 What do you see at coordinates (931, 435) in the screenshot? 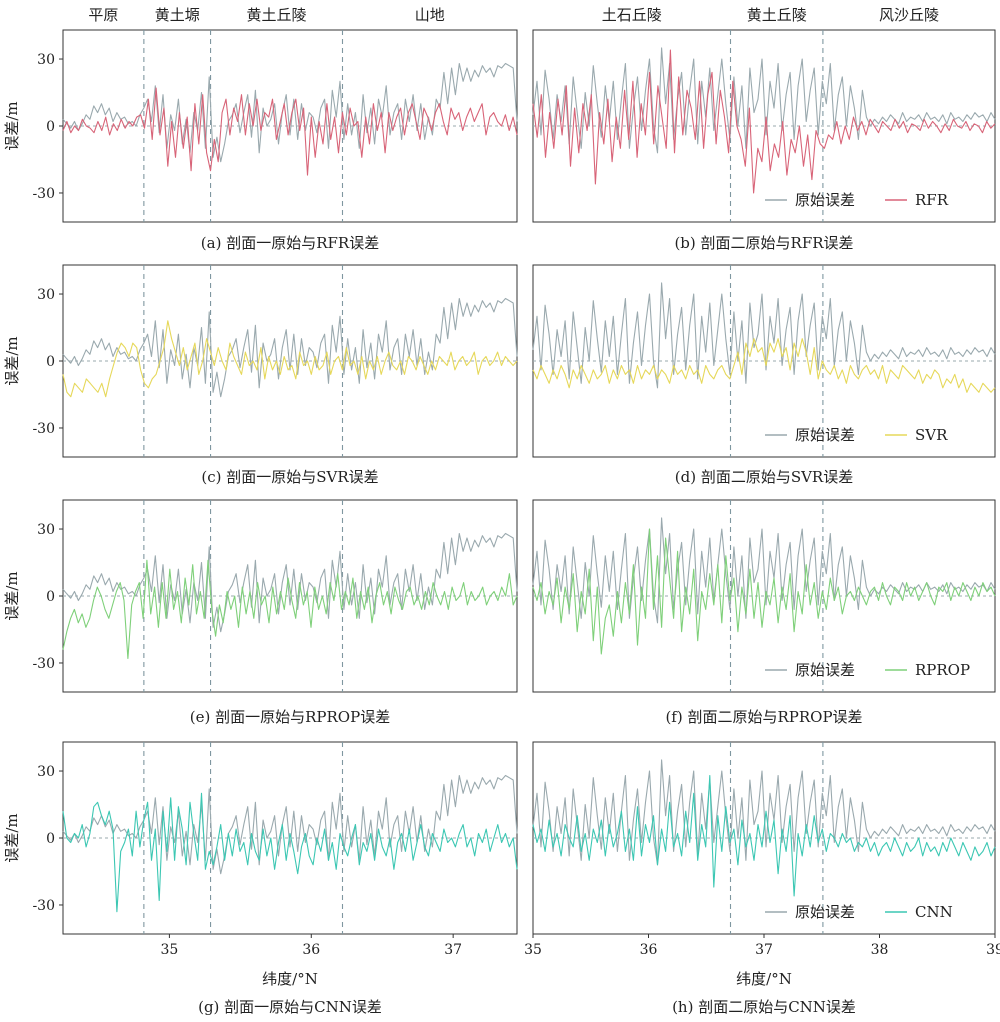
I see `legend-label: SVR` at bounding box center [931, 435].